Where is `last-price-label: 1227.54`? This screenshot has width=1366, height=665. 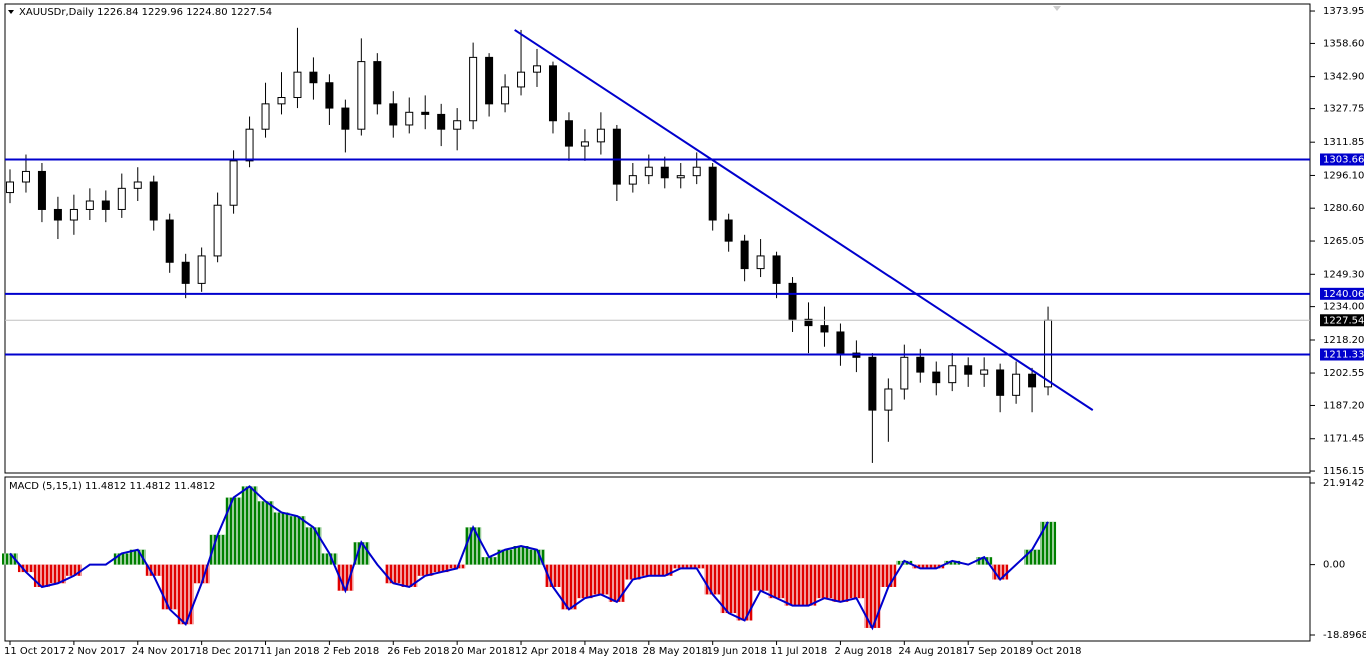
last-price-label: 1227.54 is located at coordinates (1343, 320).